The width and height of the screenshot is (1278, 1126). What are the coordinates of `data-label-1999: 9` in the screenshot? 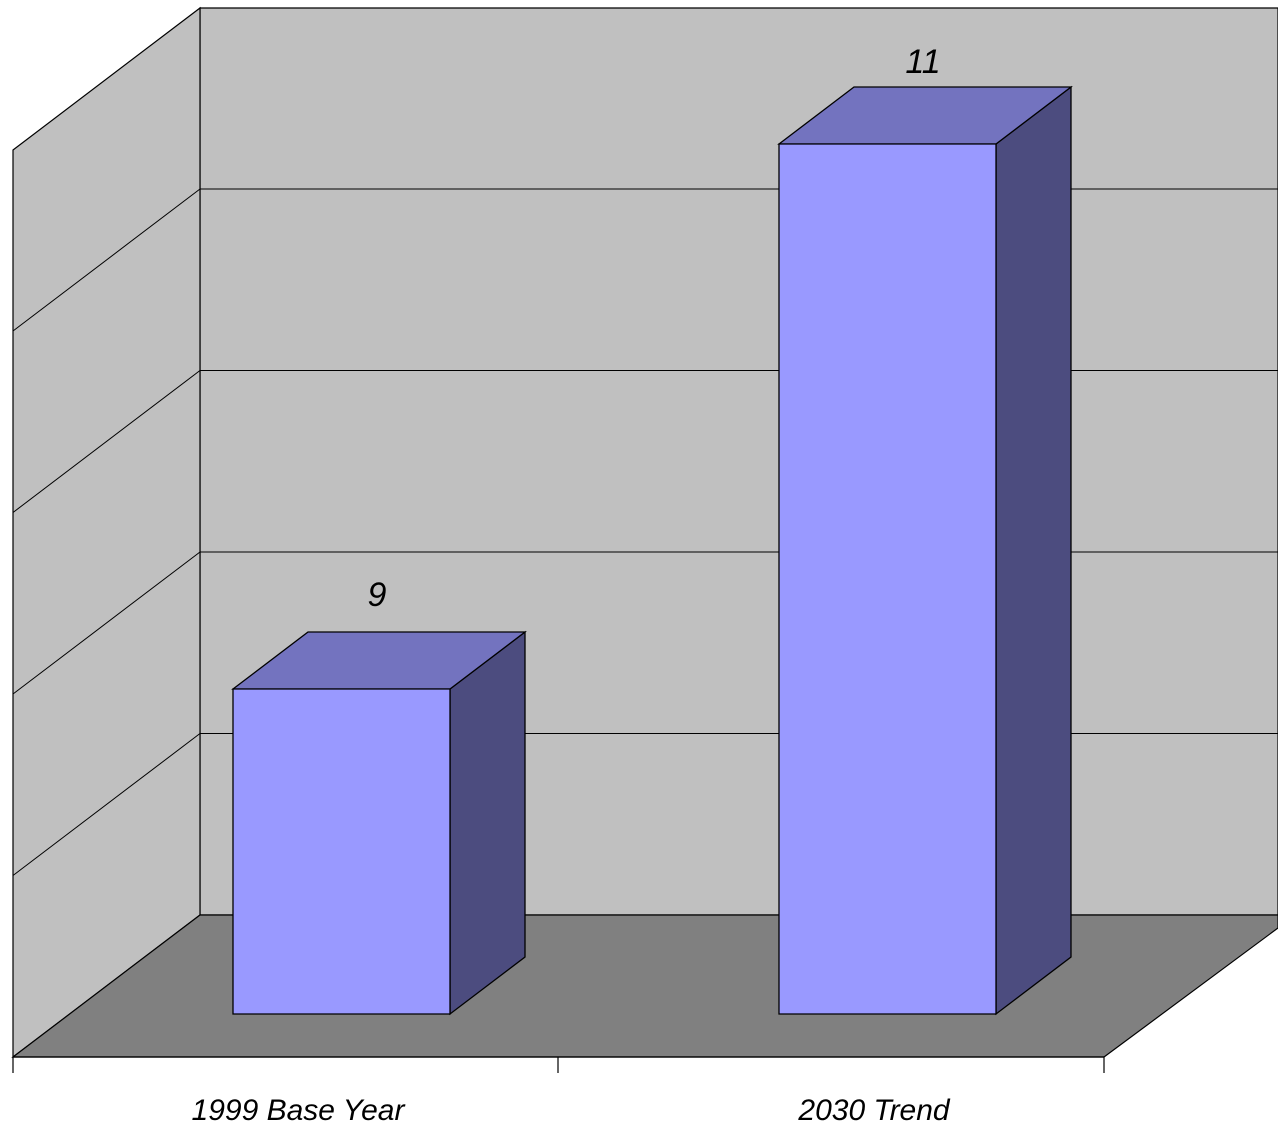 It's located at (377, 595).